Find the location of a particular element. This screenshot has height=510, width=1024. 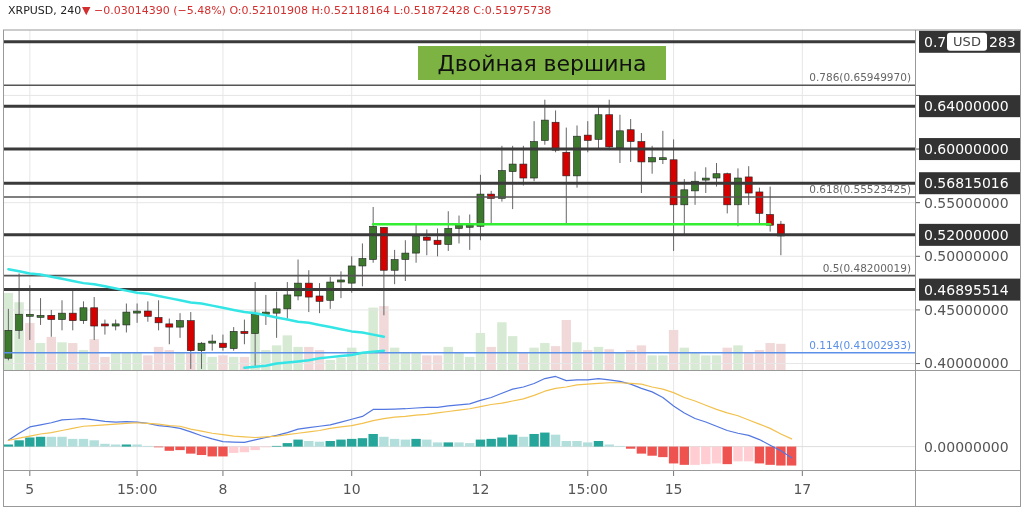

x-tick-label: 15 is located at coordinates (673, 489).